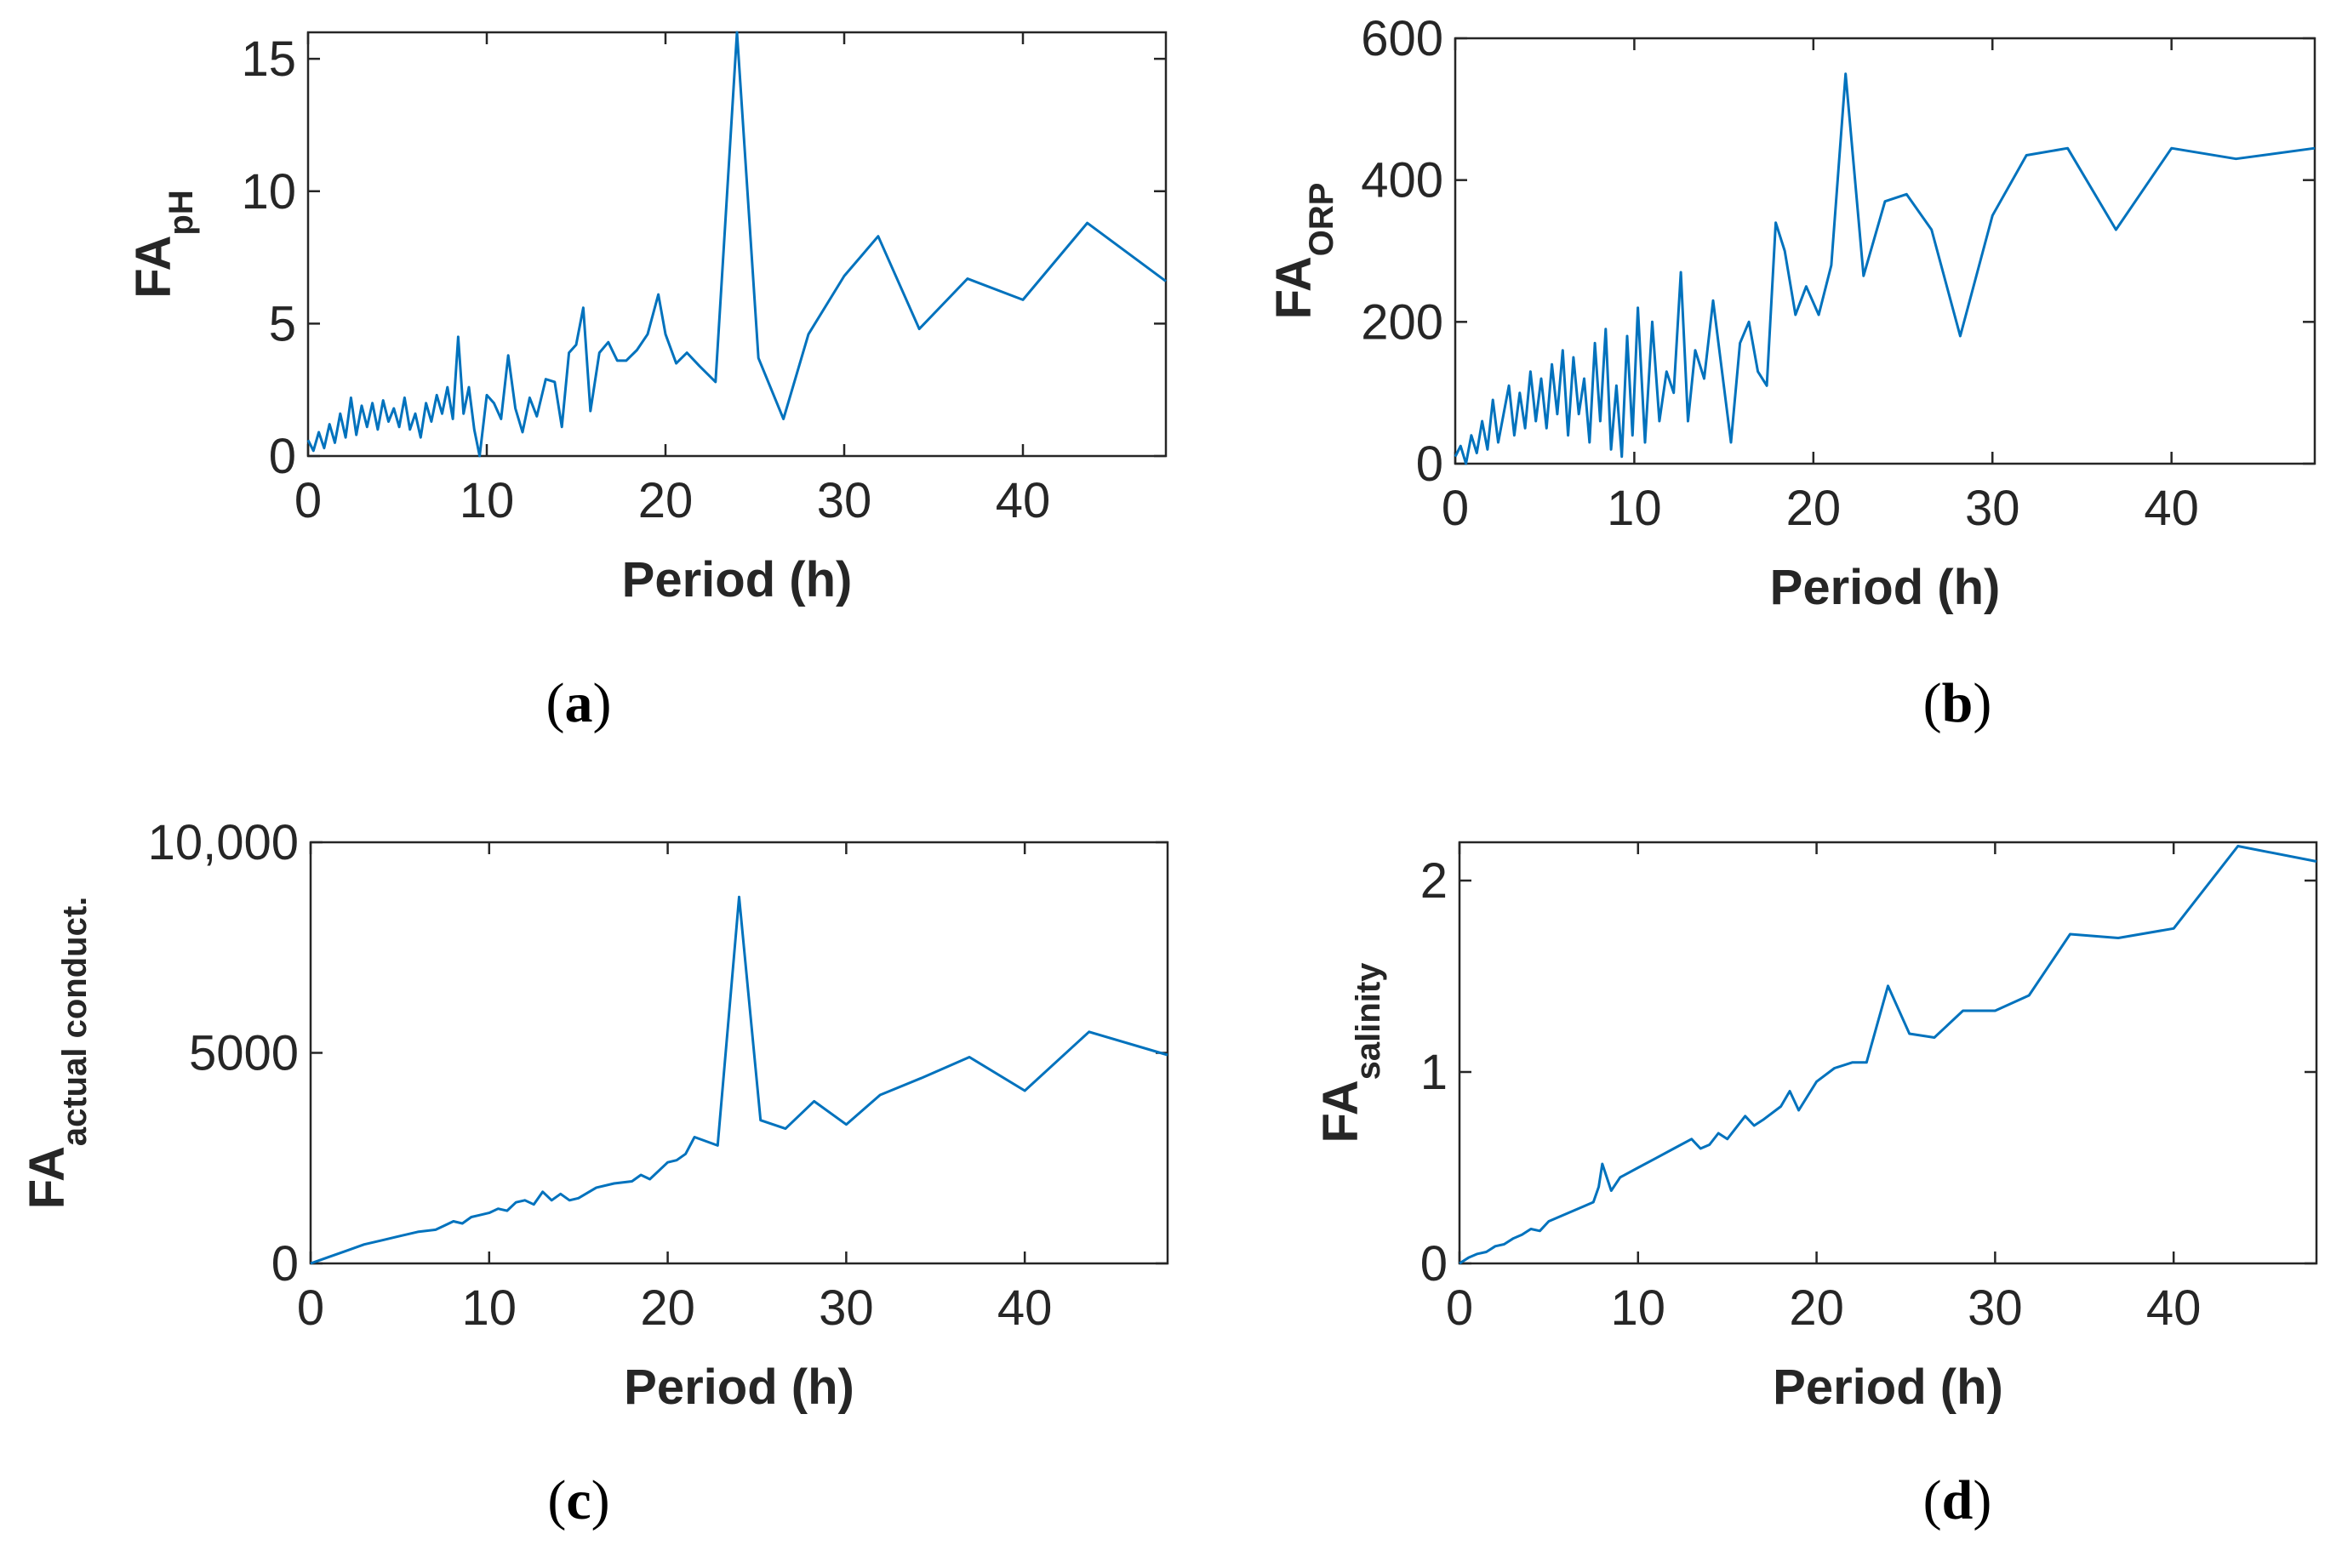 The image size is (2342, 1568). What do you see at coordinates (1402, 322) in the screenshot?
I see `y-tick-label: 200` at bounding box center [1402, 322].